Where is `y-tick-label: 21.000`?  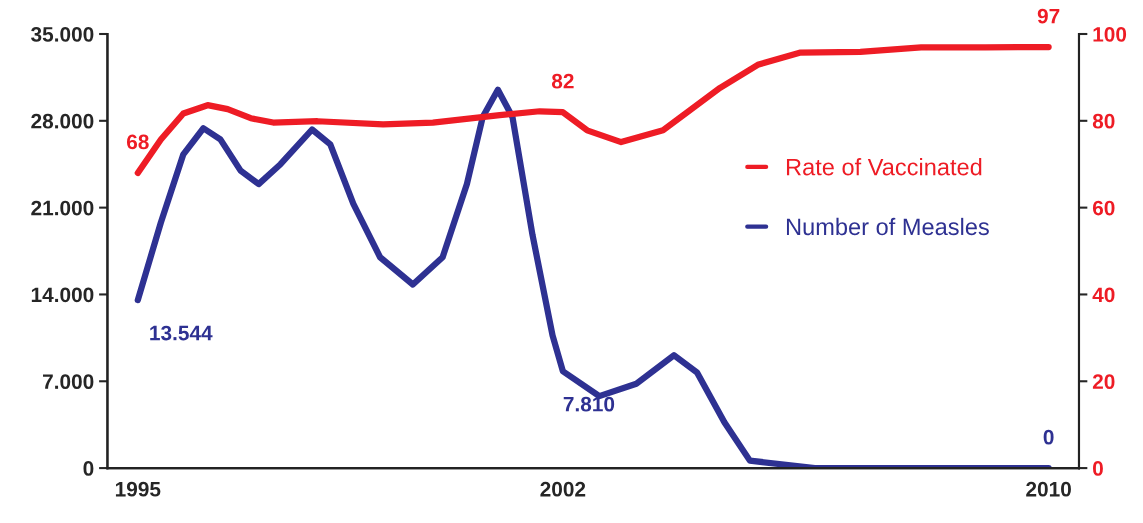
y-tick-label: 21.000 is located at coordinates (62, 208).